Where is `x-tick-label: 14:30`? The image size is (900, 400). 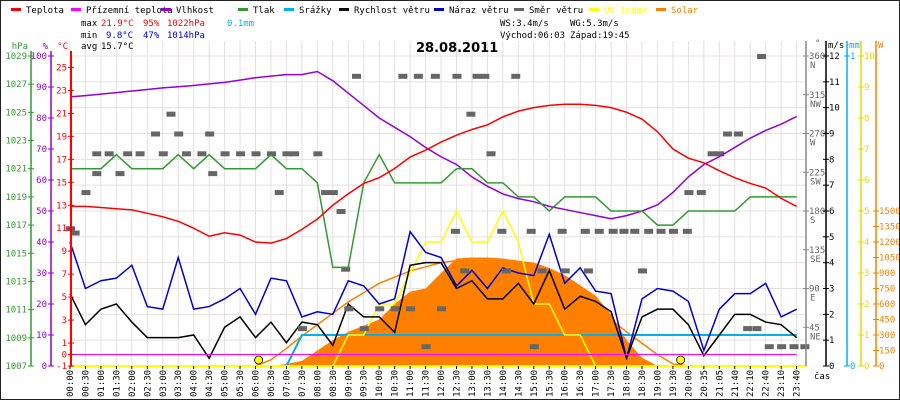
x-tick-label: 14:30 is located at coordinates (519, 383).